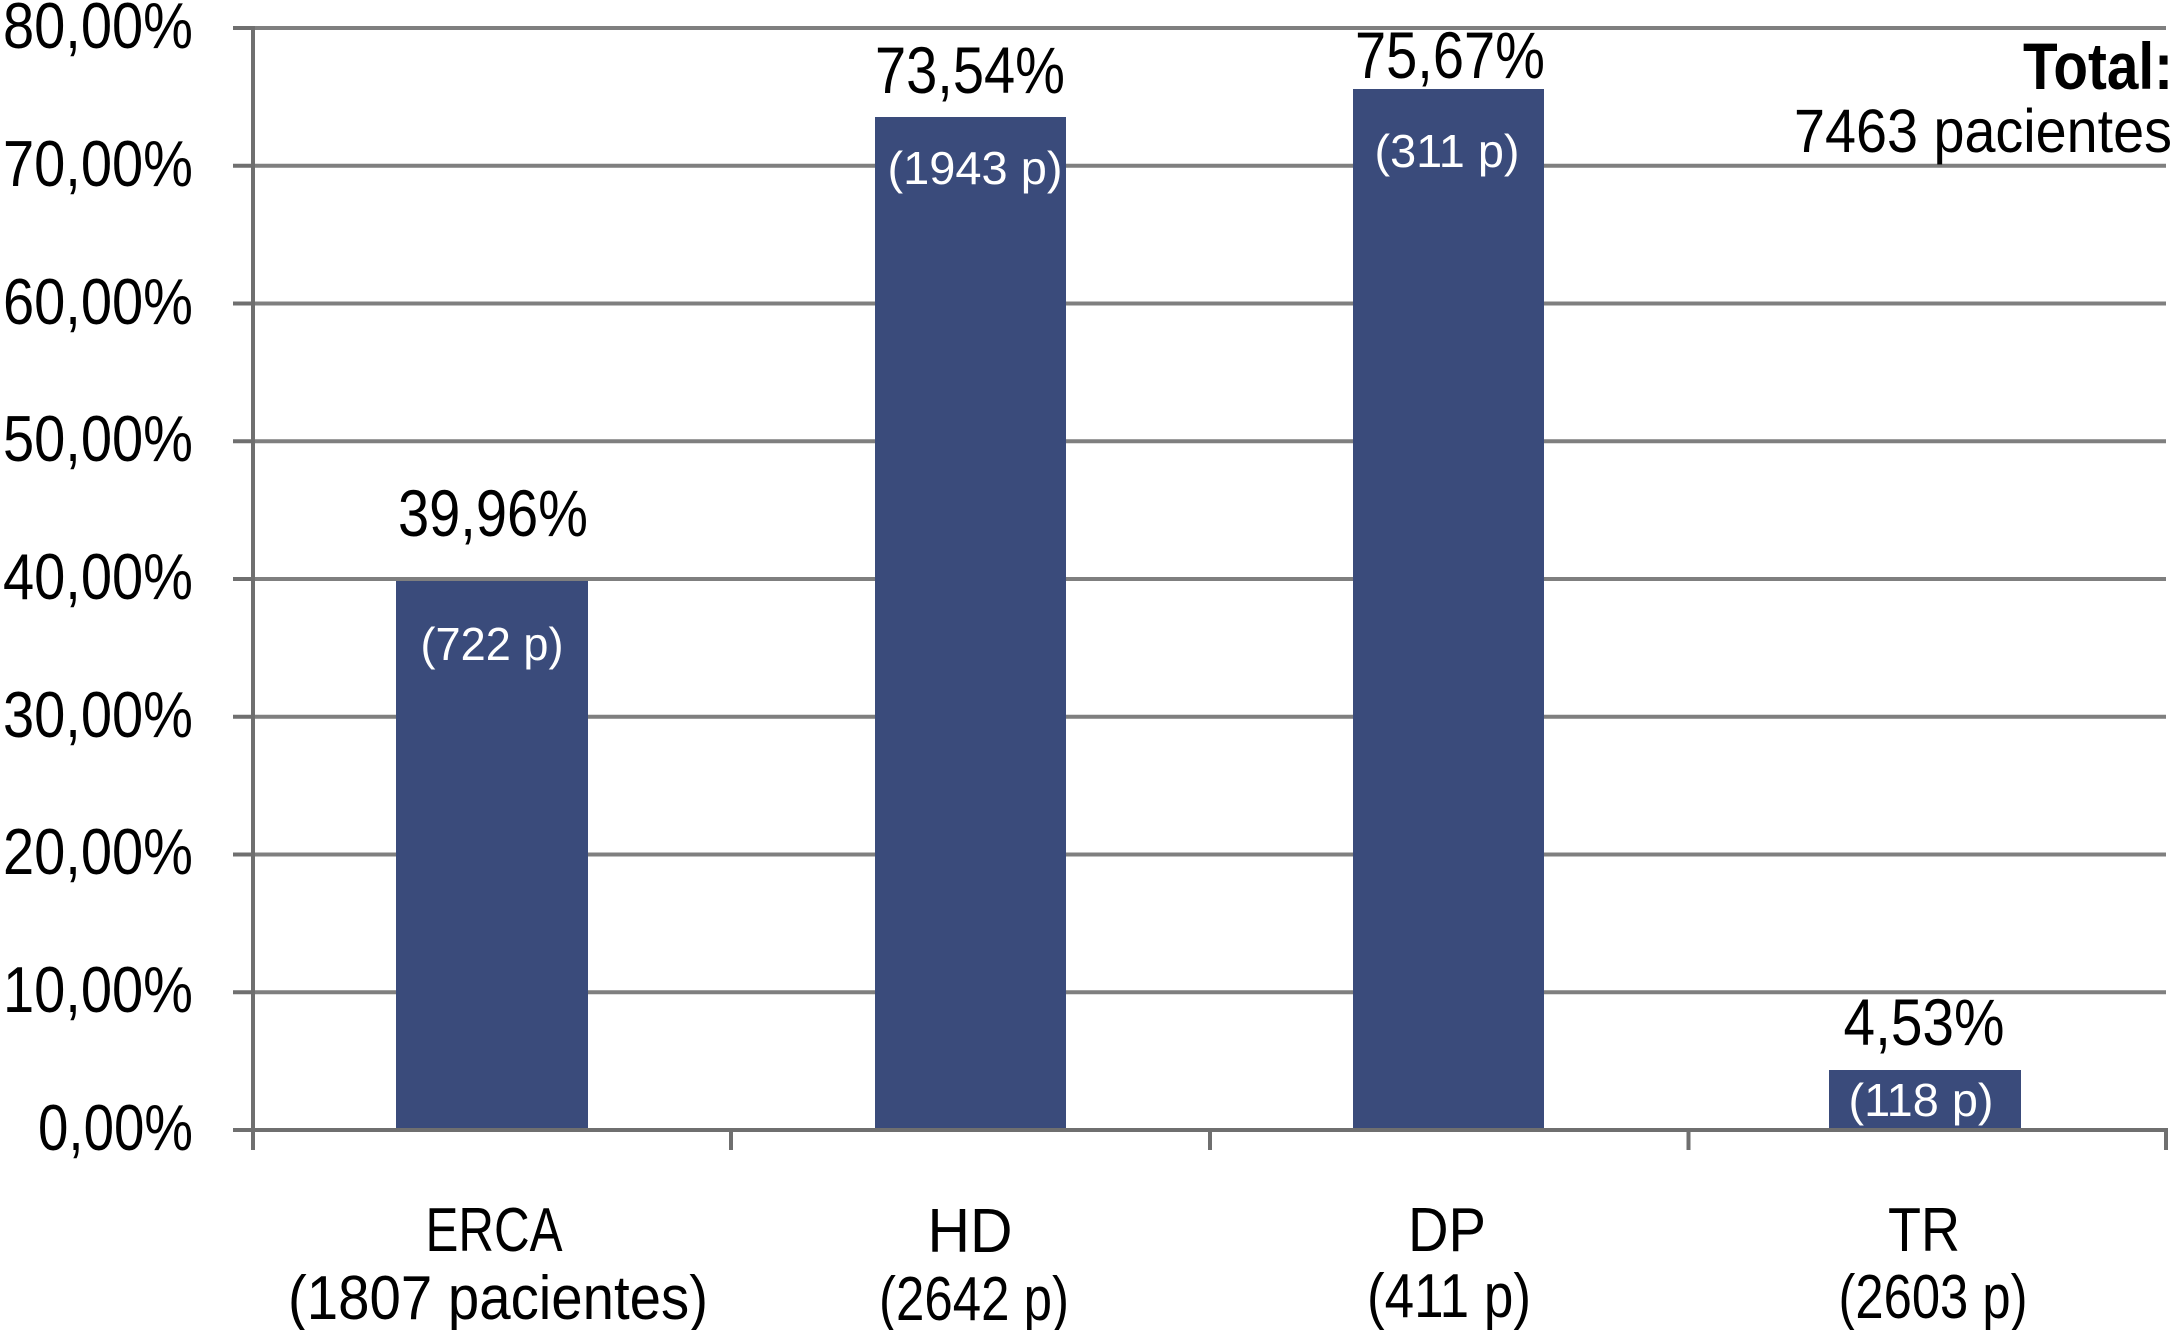  What do you see at coordinates (115, 1127) in the screenshot?
I see `svg-text: 0,00%` at bounding box center [115, 1127].